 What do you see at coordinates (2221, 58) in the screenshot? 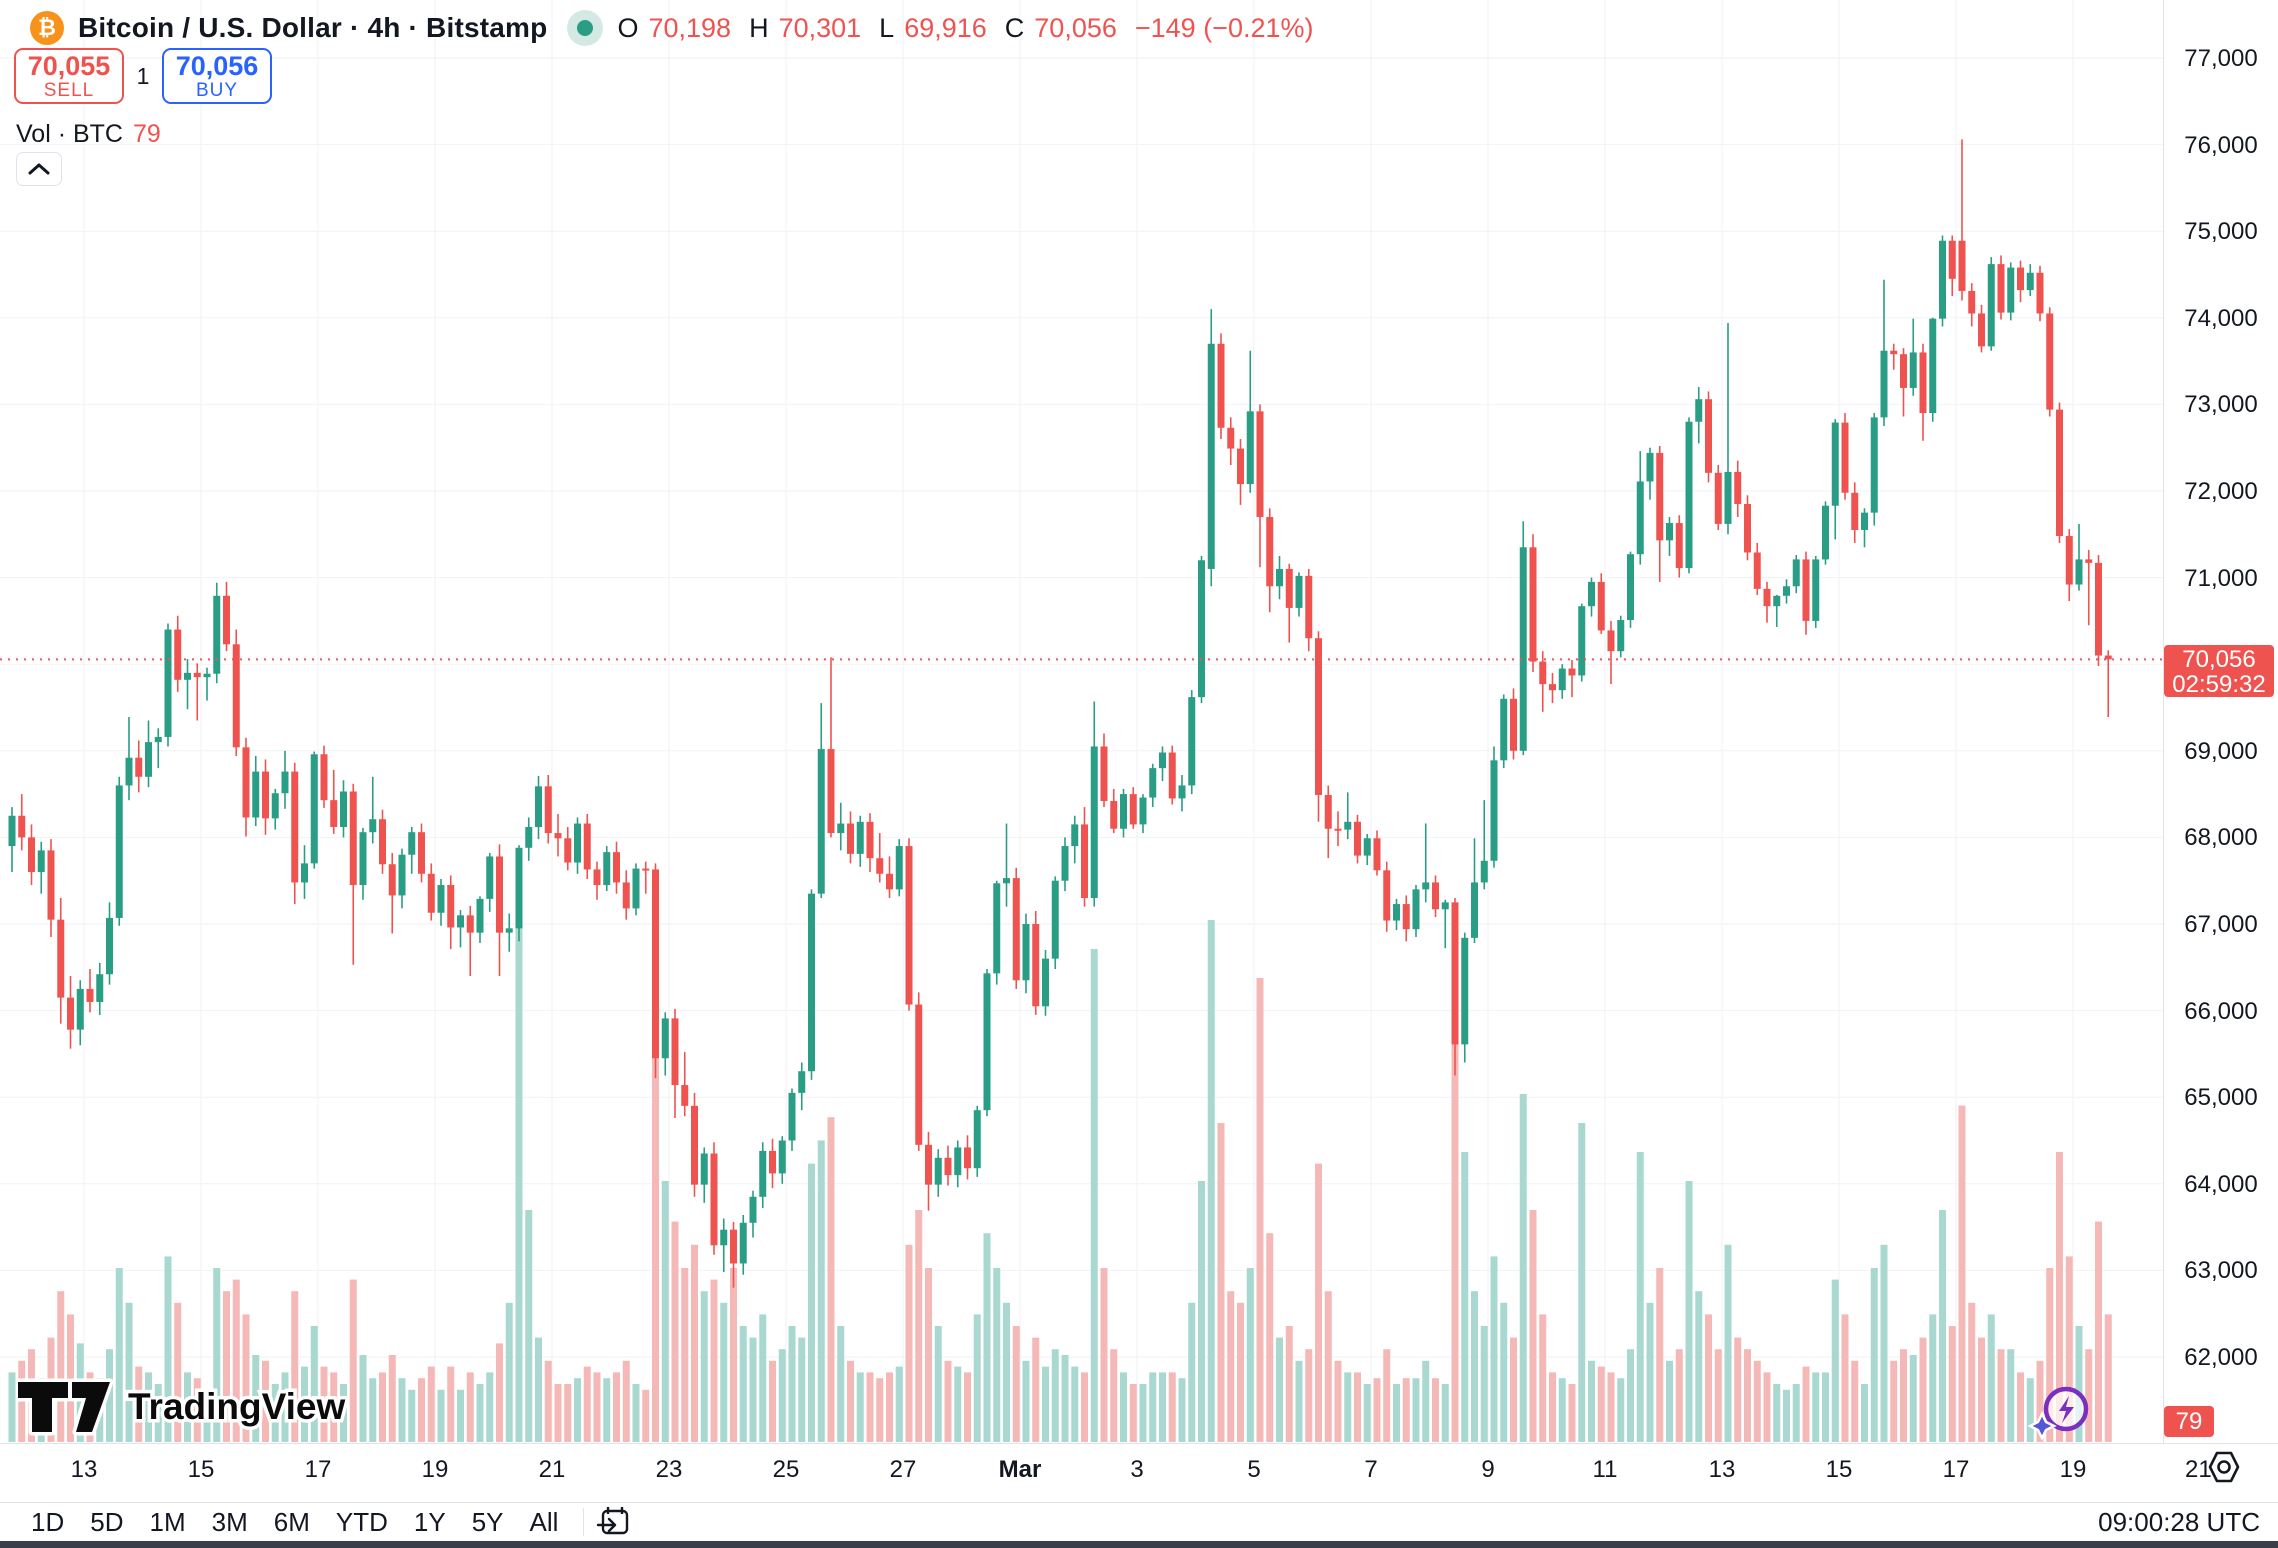
I see `price-axis-label: 77,000` at bounding box center [2221, 58].